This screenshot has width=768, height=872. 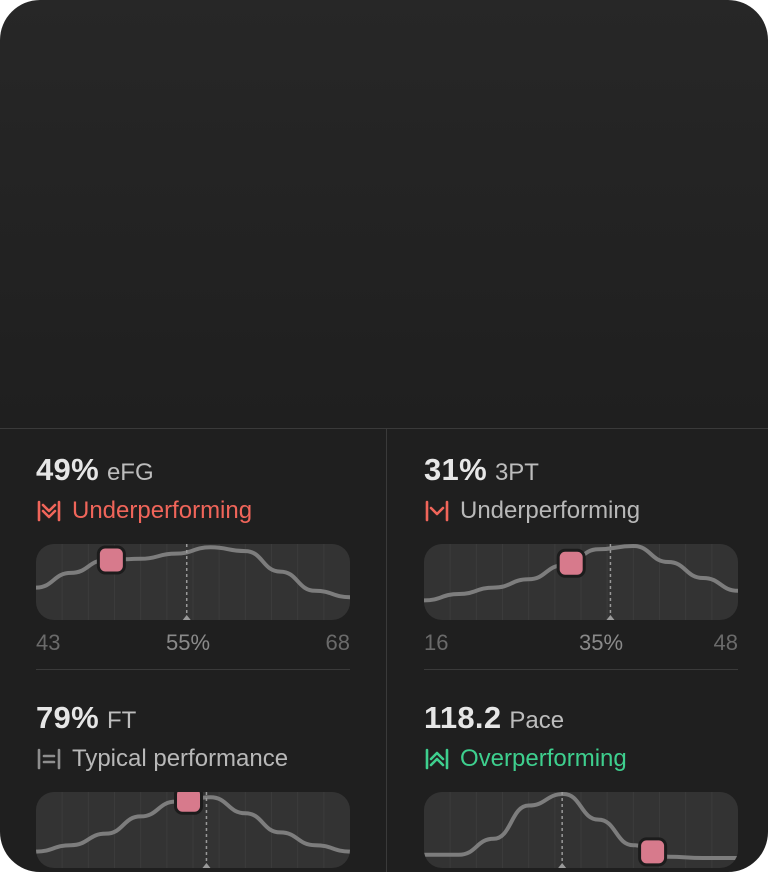 I want to click on scale-average-label: 35%, so click(x=601, y=642).